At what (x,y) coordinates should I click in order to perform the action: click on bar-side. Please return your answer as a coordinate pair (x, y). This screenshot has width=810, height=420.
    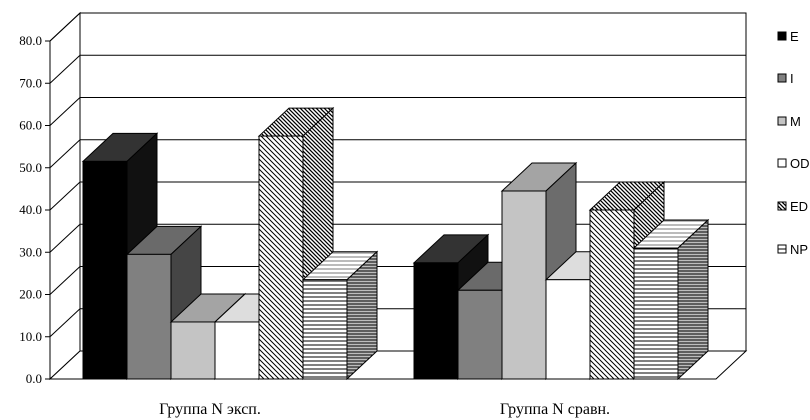
    Looking at the image, I should click on (693, 299).